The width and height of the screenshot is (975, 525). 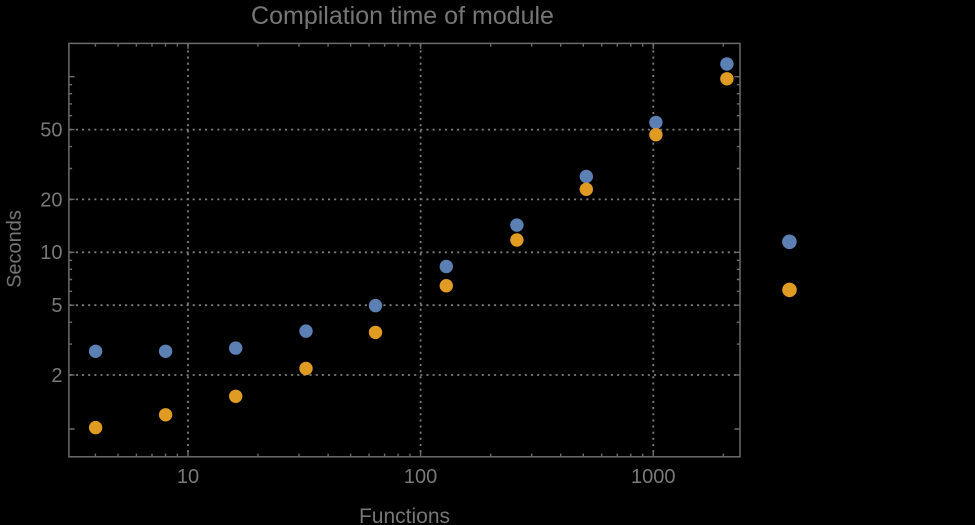 What do you see at coordinates (56, 376) in the screenshot?
I see `svg-text: 2` at bounding box center [56, 376].